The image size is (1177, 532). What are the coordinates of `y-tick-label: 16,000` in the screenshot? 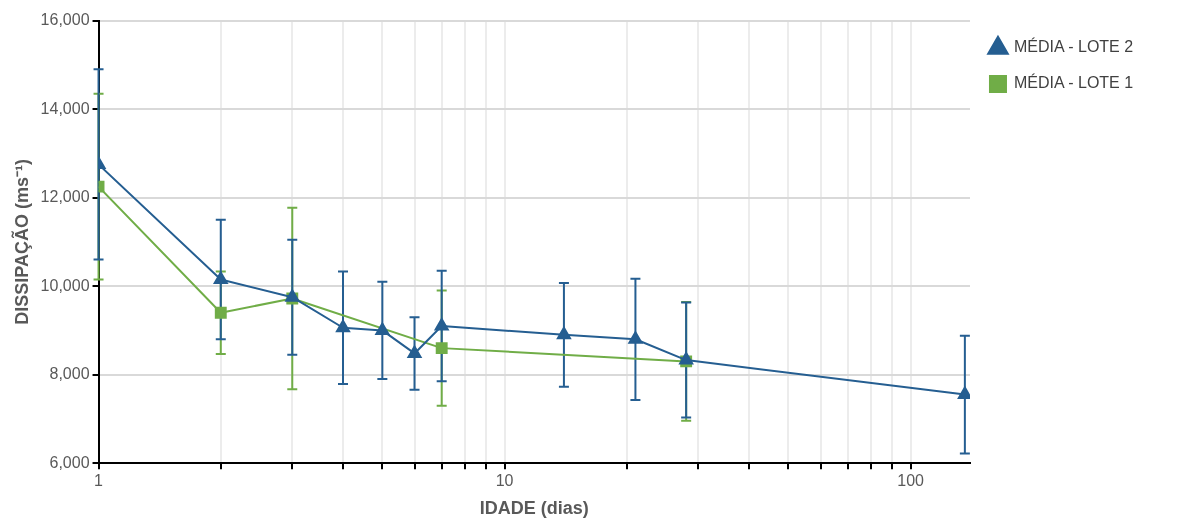 It's located at (65, 20).